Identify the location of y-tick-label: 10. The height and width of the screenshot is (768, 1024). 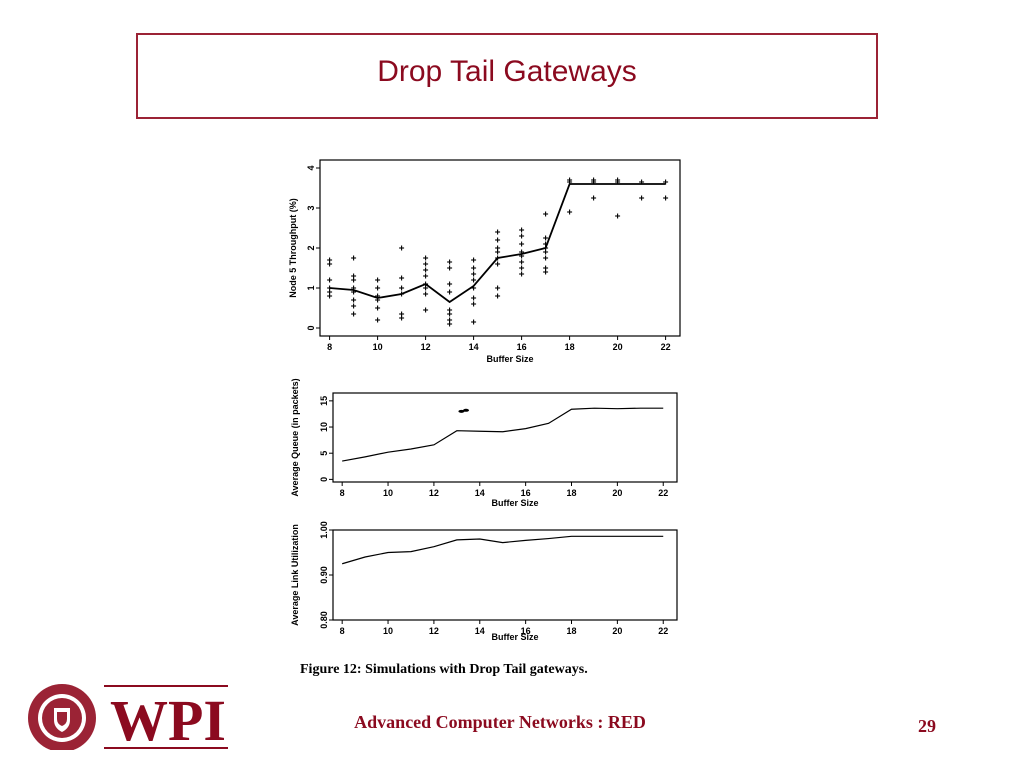
(324, 427).